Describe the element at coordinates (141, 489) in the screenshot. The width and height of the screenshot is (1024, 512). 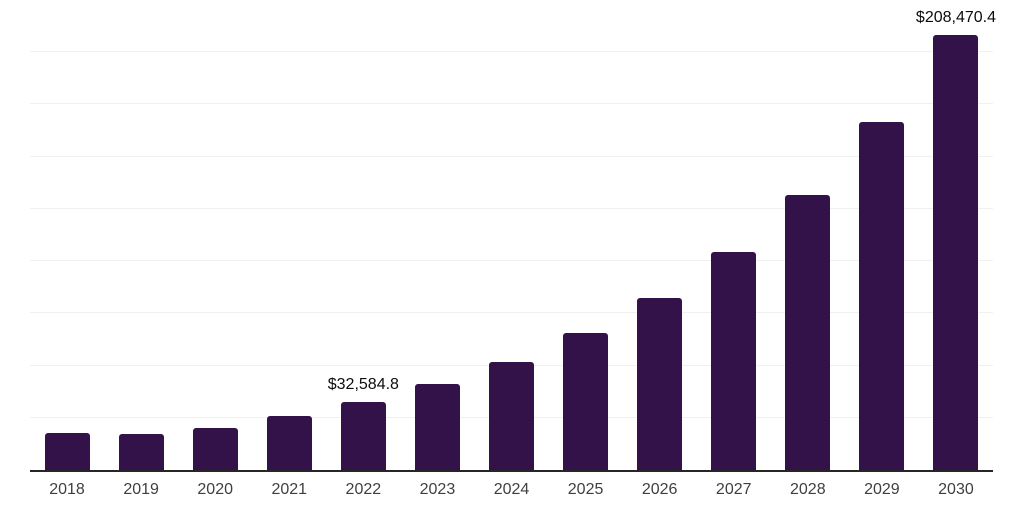
I see `x-tick-2019: 2019` at that location.